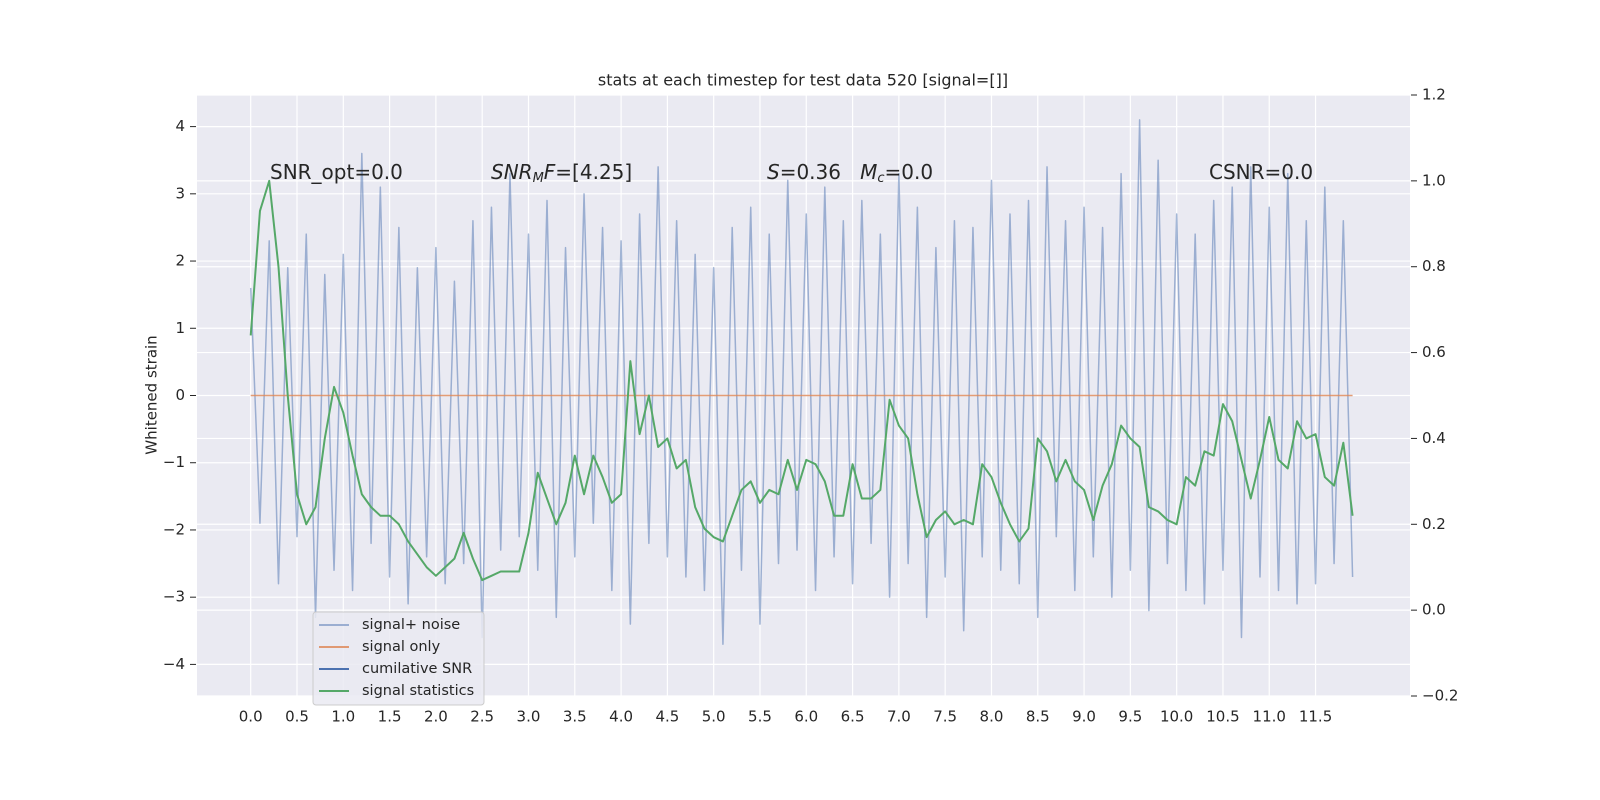  I want to click on annotation-part: F, so click(550, 172).